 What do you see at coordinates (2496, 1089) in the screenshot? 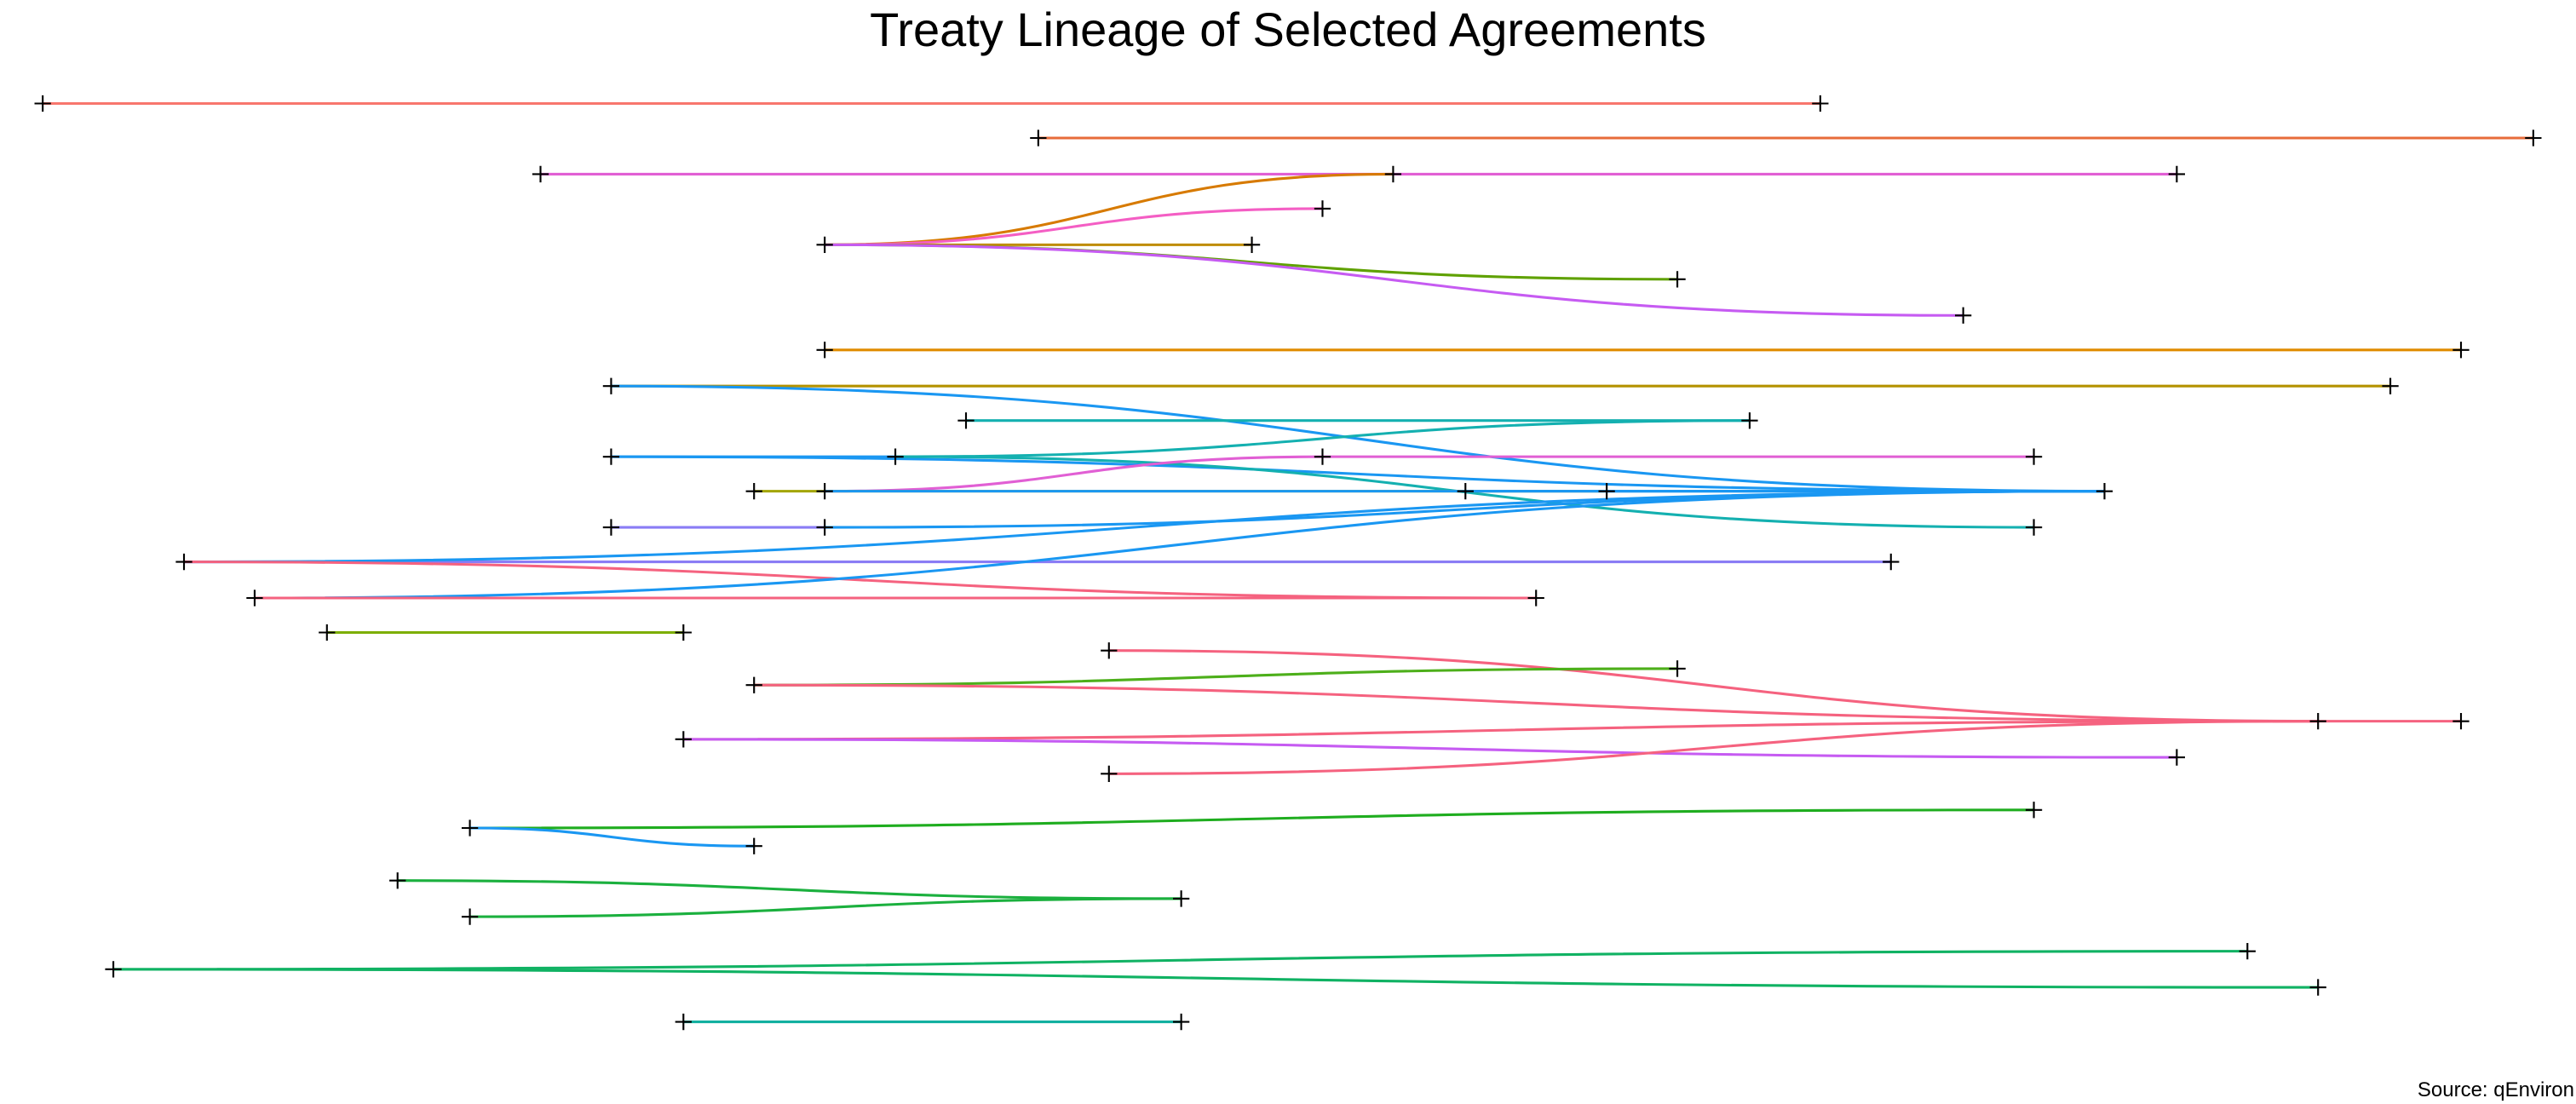
I see `source-caption: Source: qEnviron` at bounding box center [2496, 1089].